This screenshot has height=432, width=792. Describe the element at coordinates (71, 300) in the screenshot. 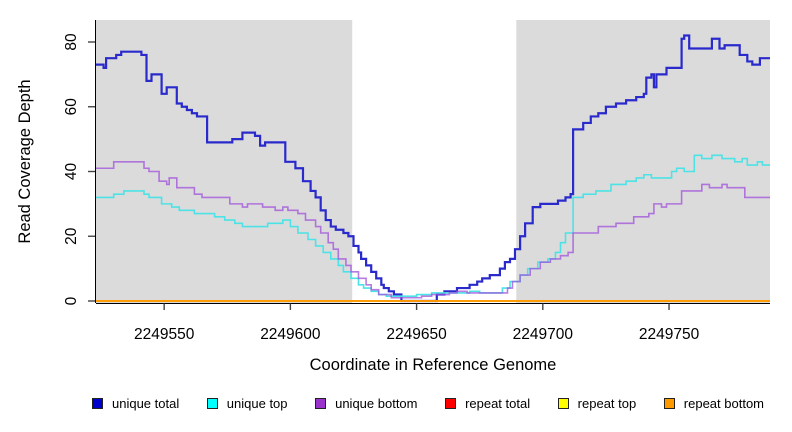

I see `y-tick-label: 0` at that location.